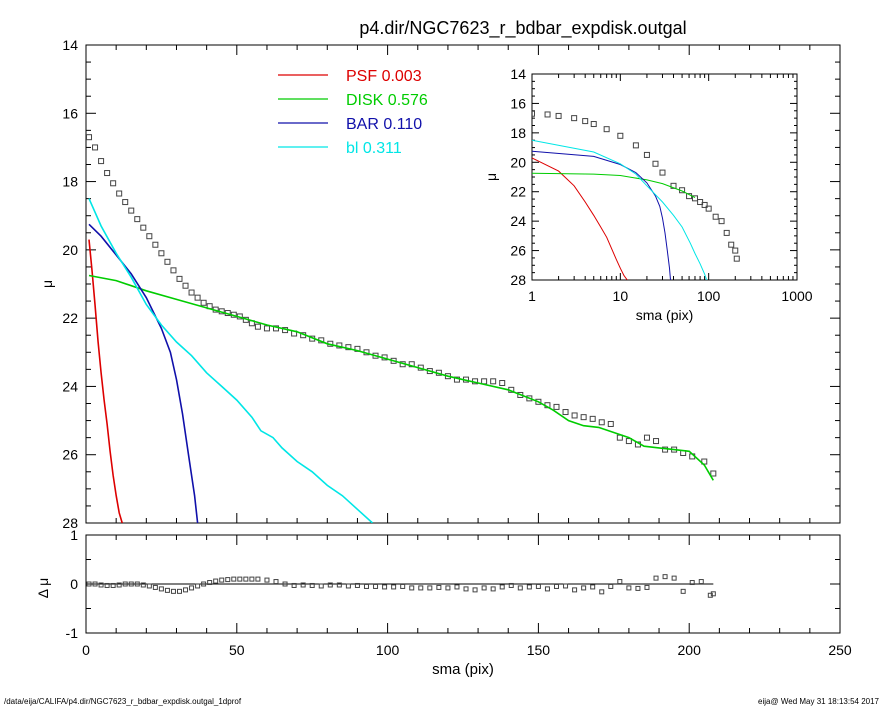  I want to click on xtick-label: 150, so click(539, 650).